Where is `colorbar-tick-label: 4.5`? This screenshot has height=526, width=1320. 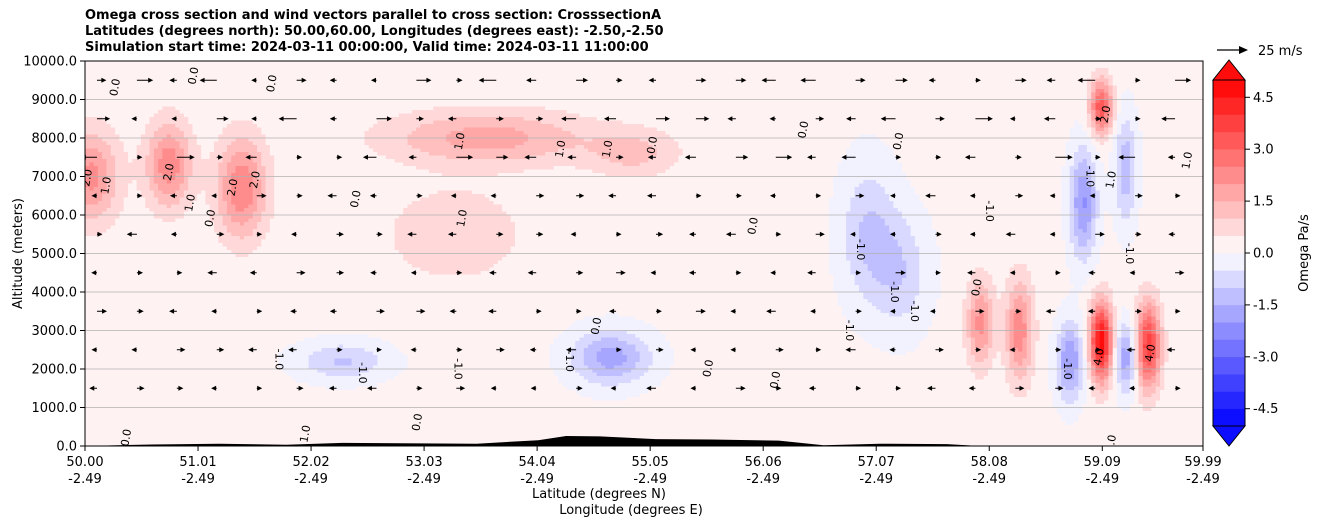 colorbar-tick-label: 4.5 is located at coordinates (1263, 98).